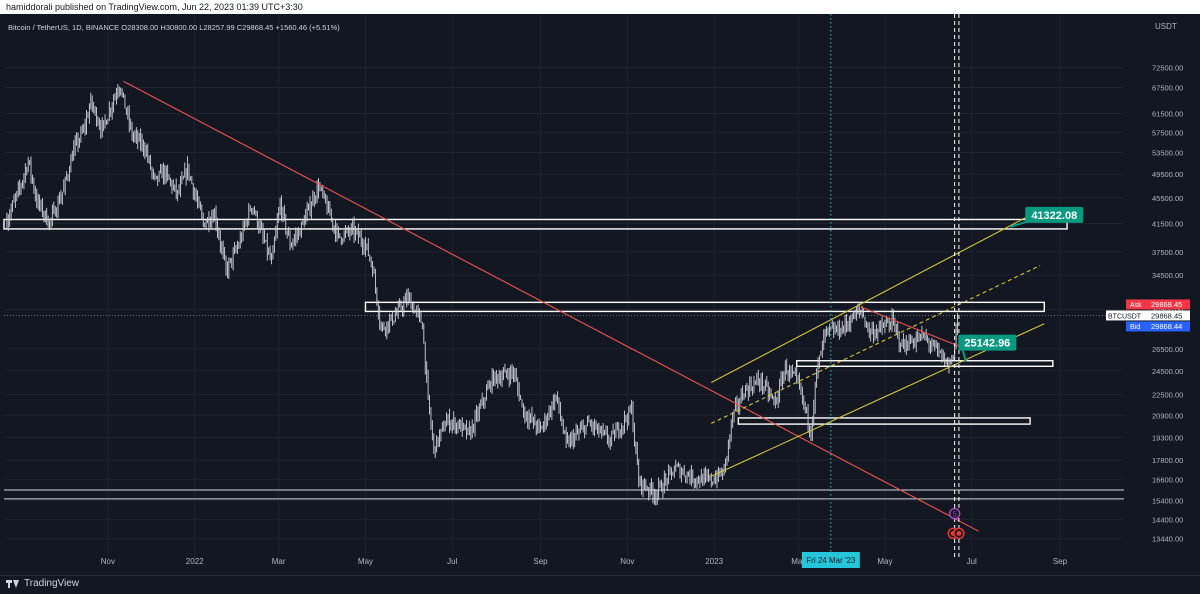 This screenshot has width=1200, height=594. I want to click on ask-label: Ask, so click(1136, 305).